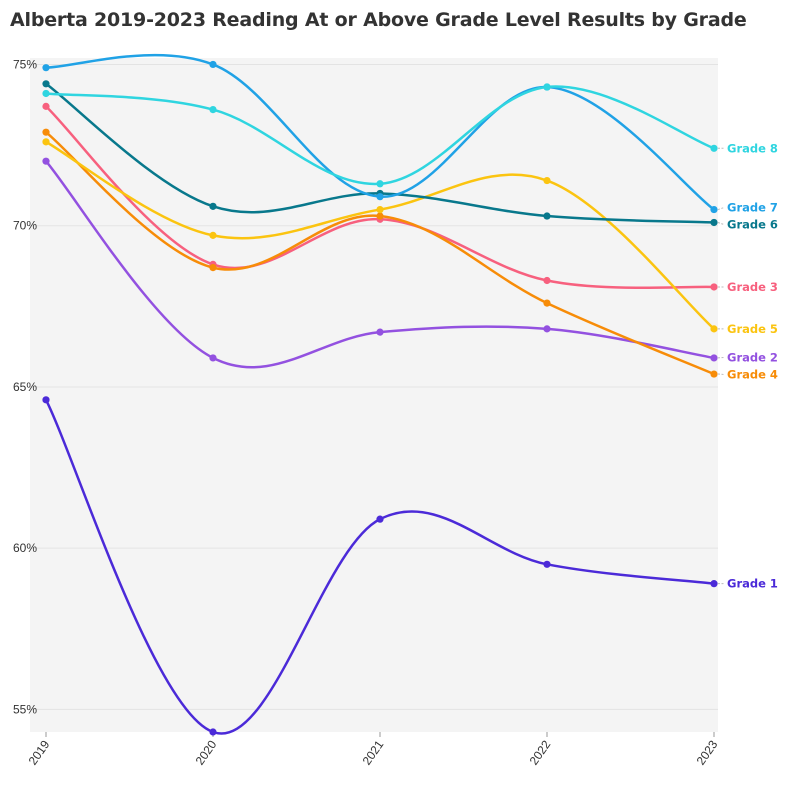 The height and width of the screenshot is (785, 794). What do you see at coordinates (25, 64) in the screenshot?
I see `y-tick-label: 75%` at bounding box center [25, 64].